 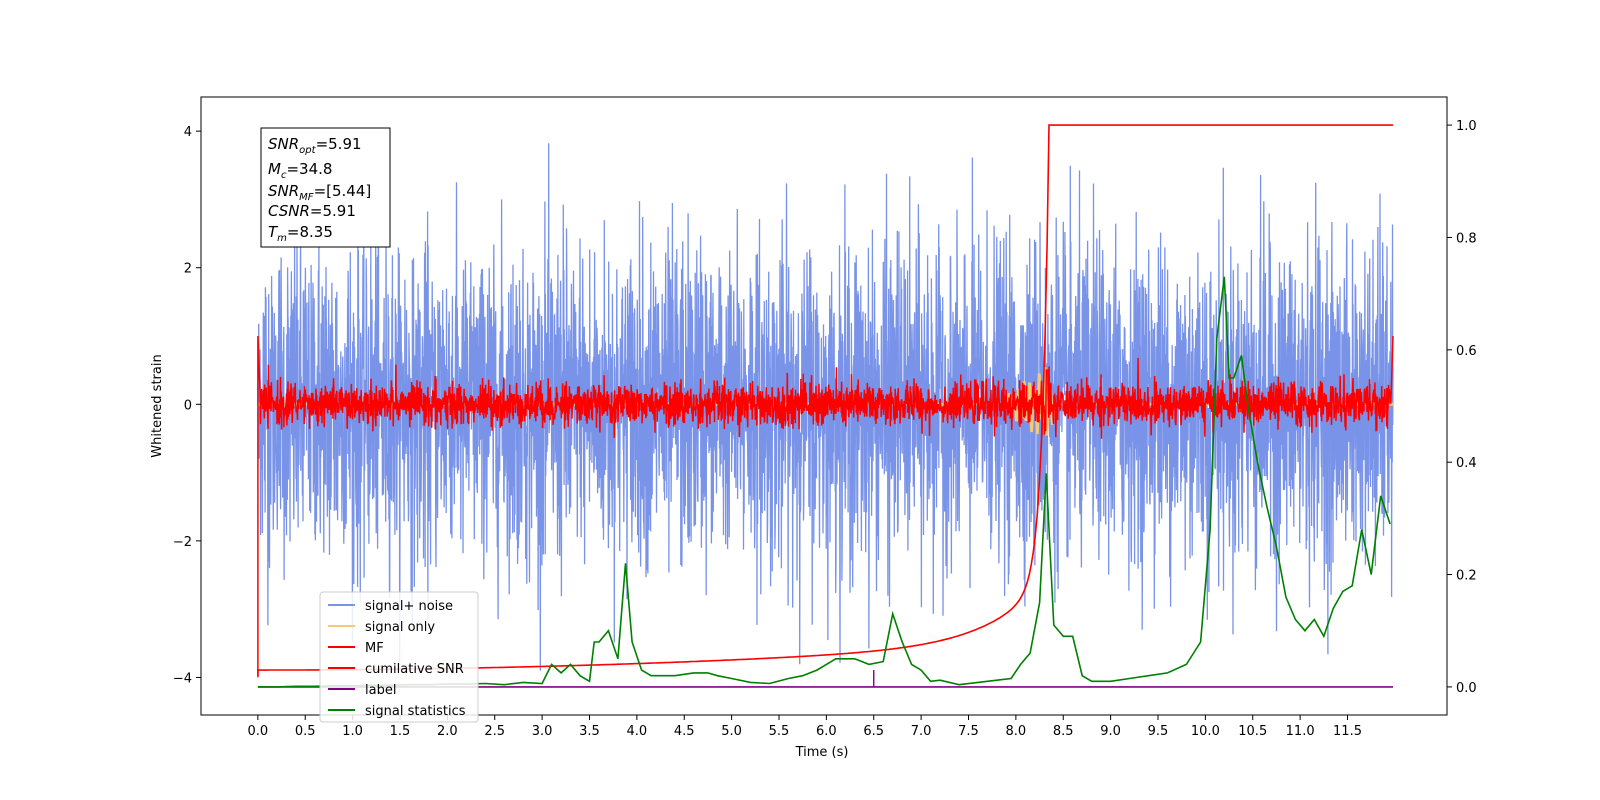 What do you see at coordinates (258, 731) in the screenshot?
I see `x-tick-label: 0.0` at bounding box center [258, 731].